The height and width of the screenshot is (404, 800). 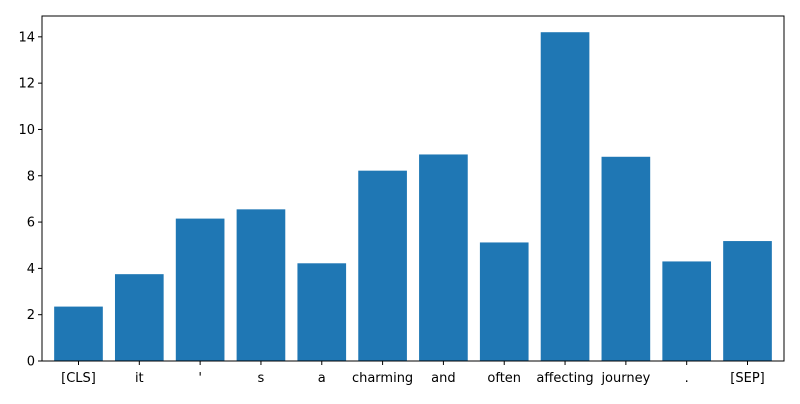 I want to click on x-tick-label-5: charming, so click(x=382, y=378).